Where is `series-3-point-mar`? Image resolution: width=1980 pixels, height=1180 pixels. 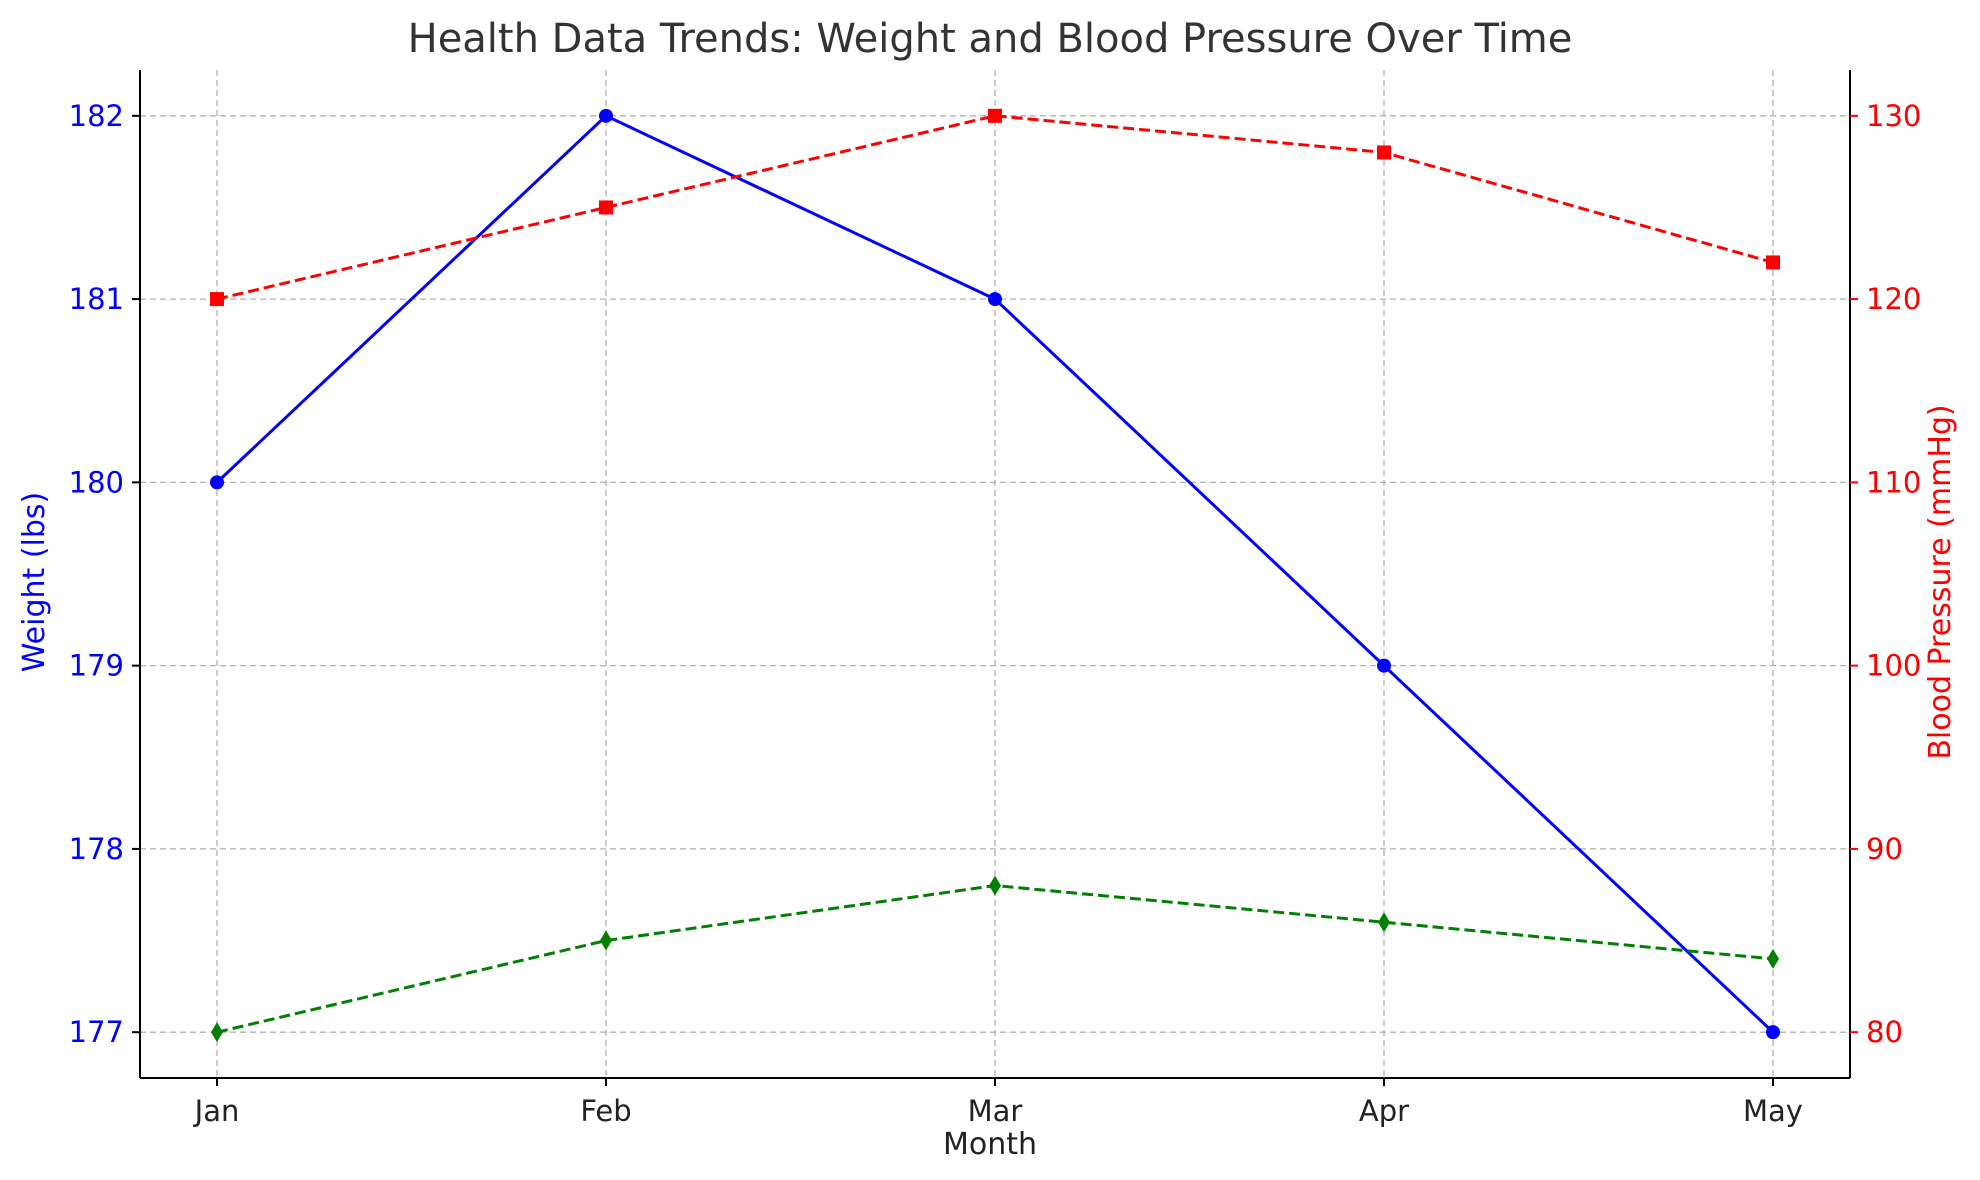
series-3-point-mar is located at coordinates (995, 885).